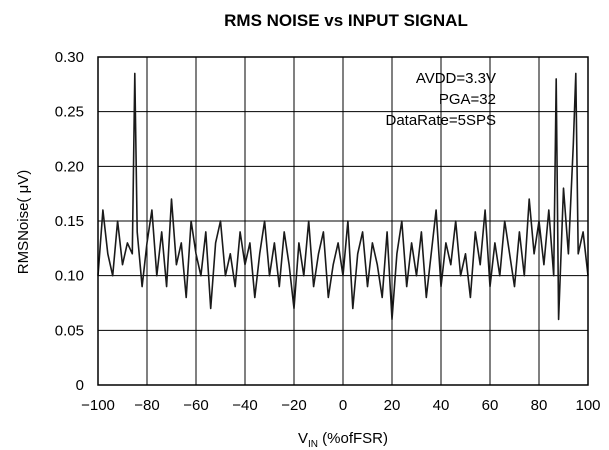  What do you see at coordinates (80, 385) in the screenshot?
I see `y-tick-label: 0` at bounding box center [80, 385].